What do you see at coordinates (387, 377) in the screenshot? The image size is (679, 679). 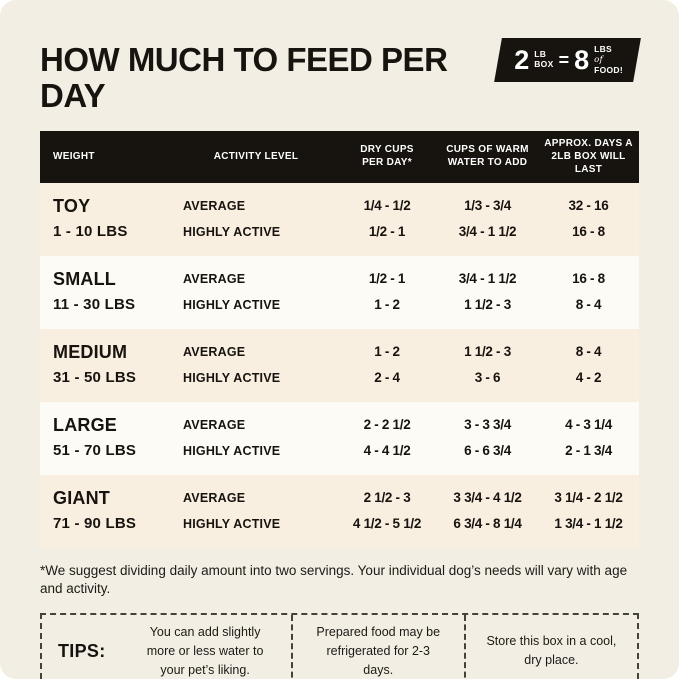 I see `dry-cups-value: 2 - 4` at bounding box center [387, 377].